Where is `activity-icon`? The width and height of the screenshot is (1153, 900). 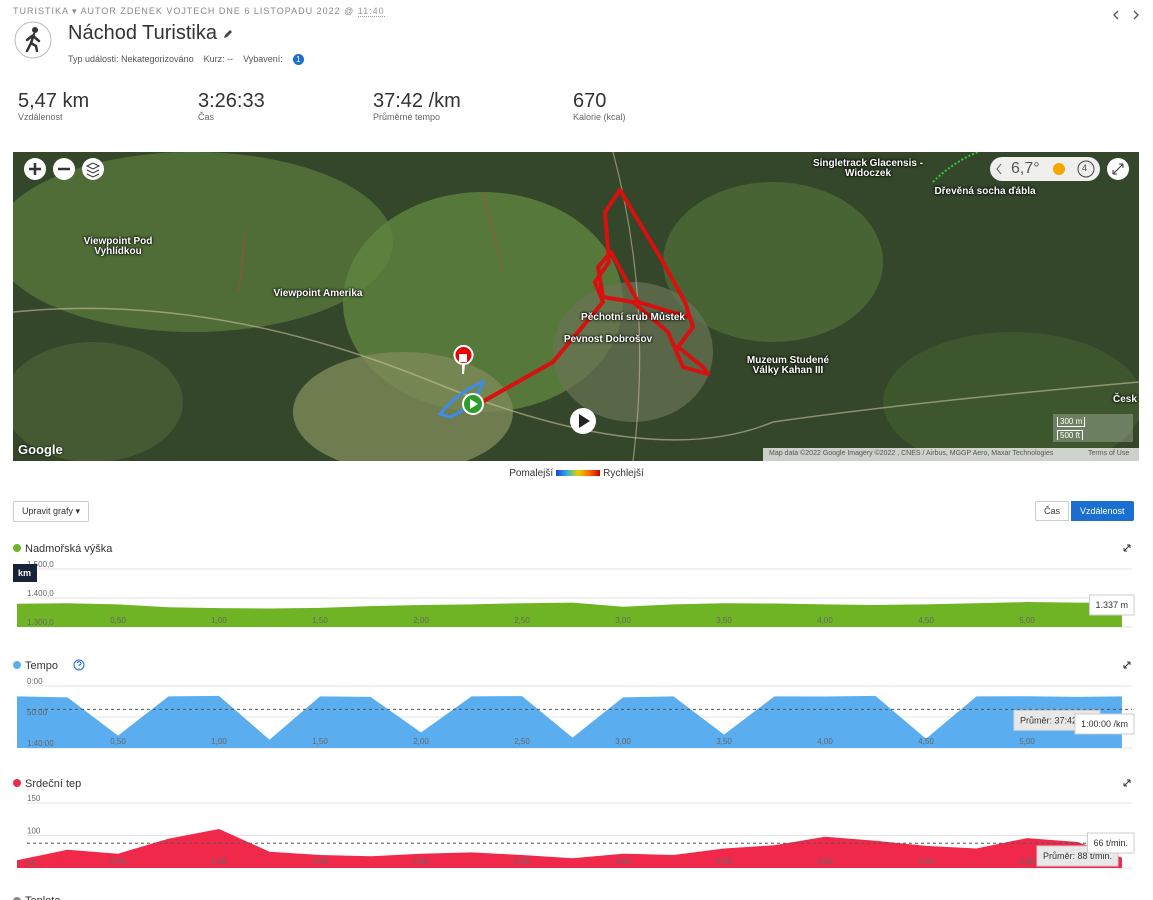 activity-icon is located at coordinates (33, 40).